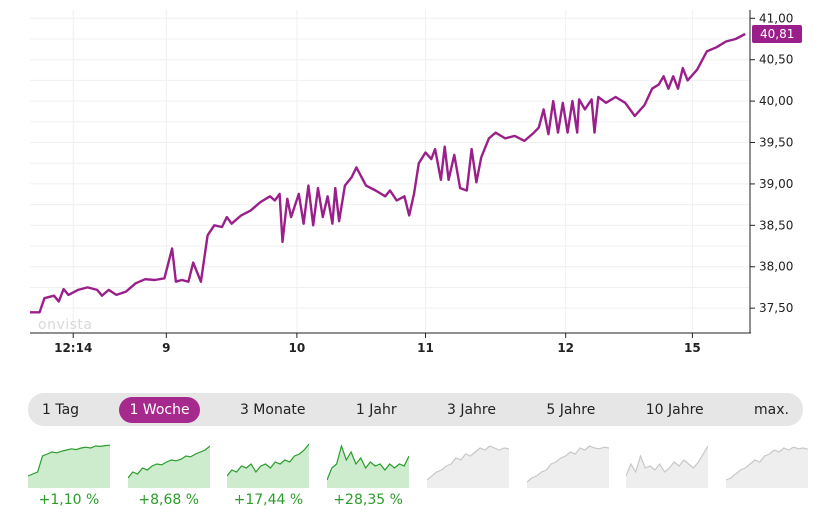 The image size is (833, 513). I want to click on y-tick-label: 38,00, so click(776, 267).